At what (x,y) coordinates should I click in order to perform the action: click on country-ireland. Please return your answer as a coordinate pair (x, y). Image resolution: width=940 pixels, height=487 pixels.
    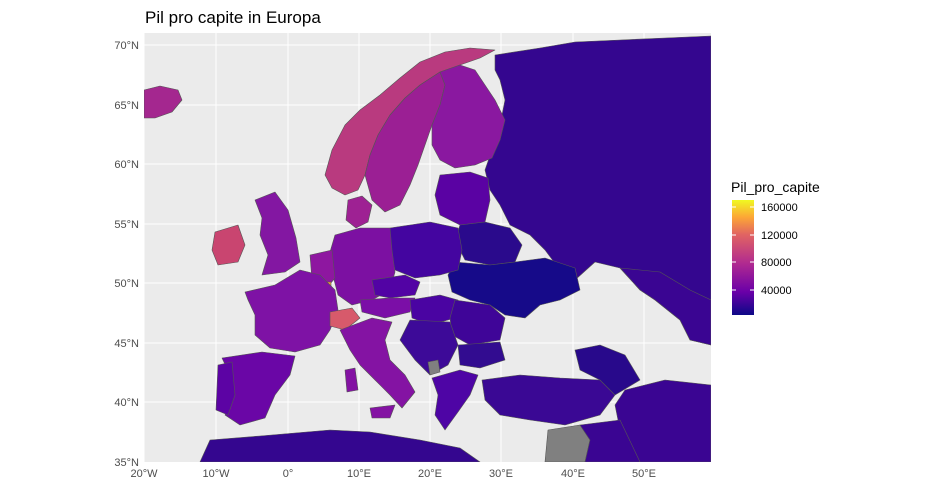
    Looking at the image, I should click on (228, 245).